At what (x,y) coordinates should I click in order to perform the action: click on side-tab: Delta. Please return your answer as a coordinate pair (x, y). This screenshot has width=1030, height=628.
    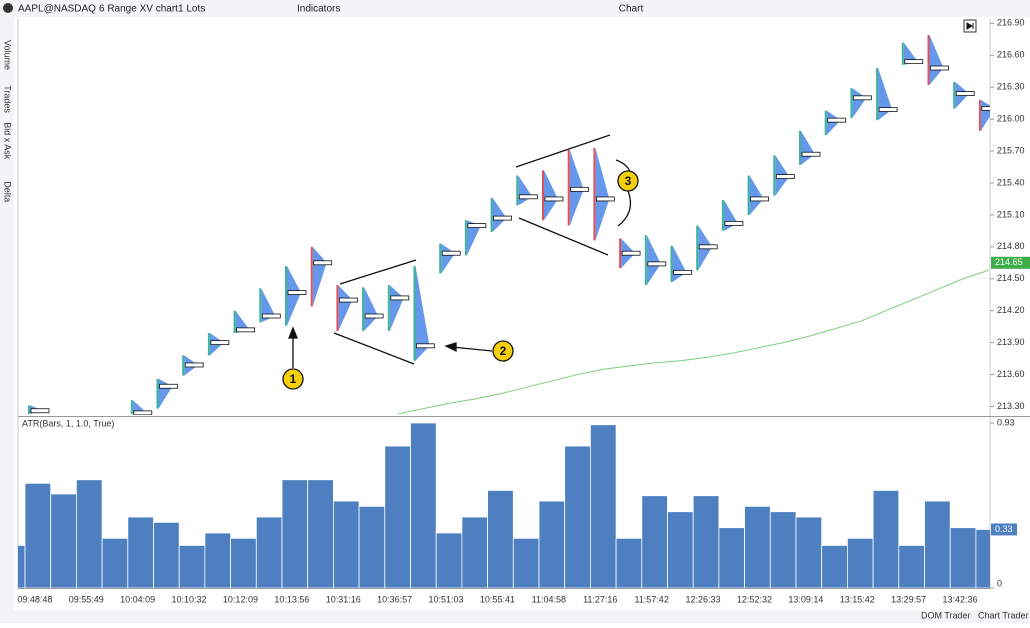
    Looking at the image, I should click on (8, 191).